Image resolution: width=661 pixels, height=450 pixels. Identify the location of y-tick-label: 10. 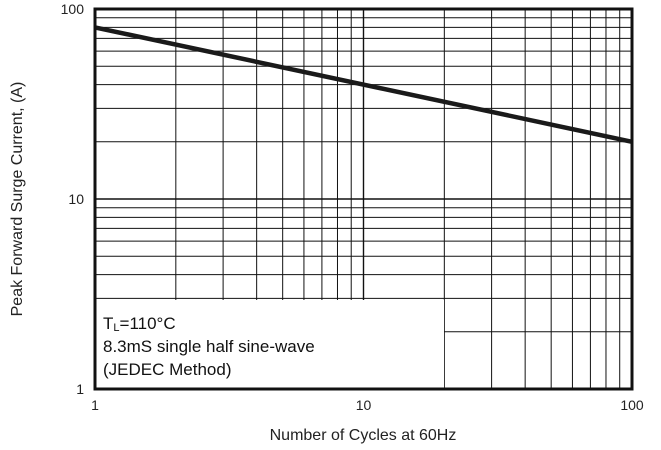
(76, 199).